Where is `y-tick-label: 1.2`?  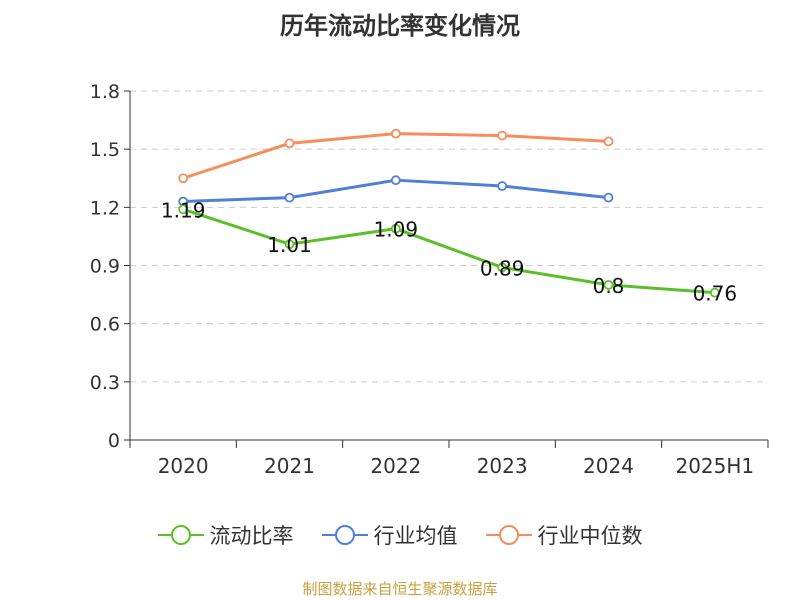
y-tick-label: 1.2 is located at coordinates (105, 208).